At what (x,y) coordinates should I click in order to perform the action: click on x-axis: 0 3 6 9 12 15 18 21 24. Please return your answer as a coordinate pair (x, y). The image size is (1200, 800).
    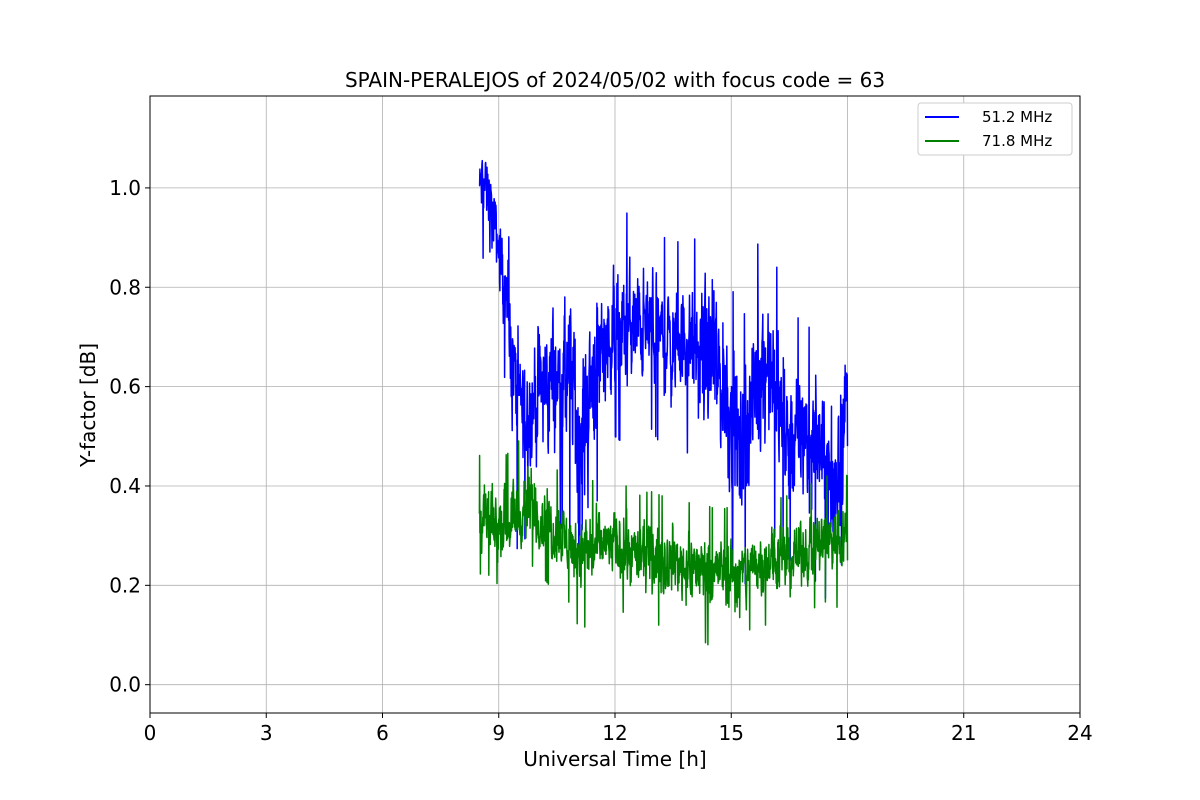
    Looking at the image, I should click on (618, 729).